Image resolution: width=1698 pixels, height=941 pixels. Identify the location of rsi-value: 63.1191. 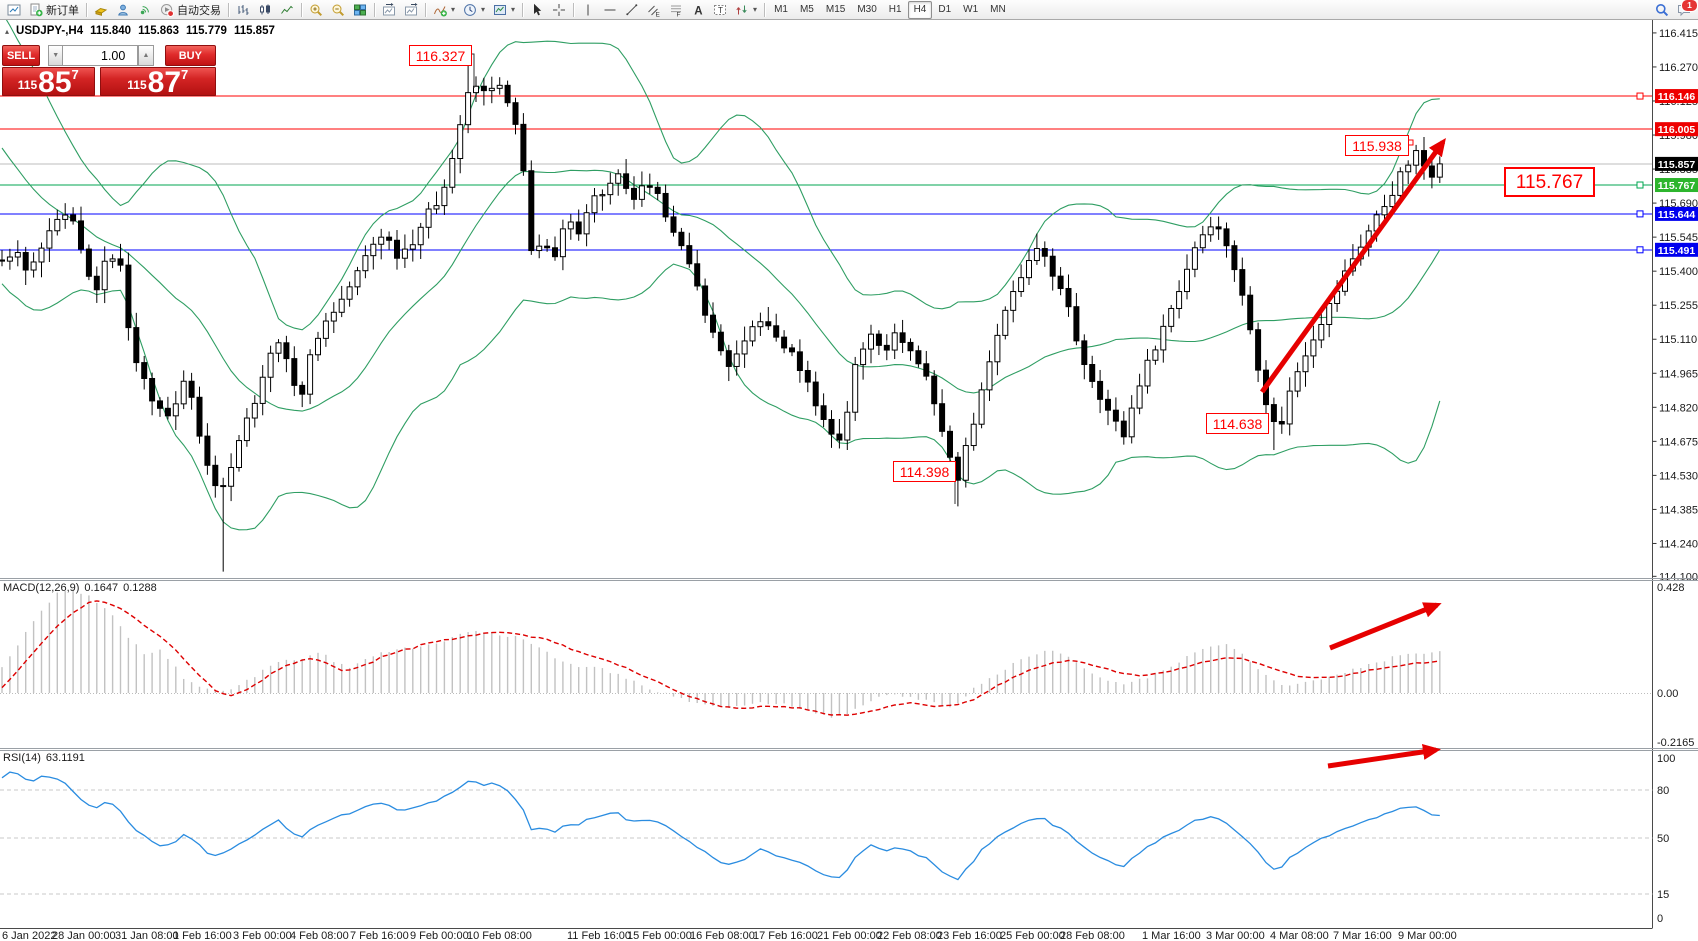
(65, 758).